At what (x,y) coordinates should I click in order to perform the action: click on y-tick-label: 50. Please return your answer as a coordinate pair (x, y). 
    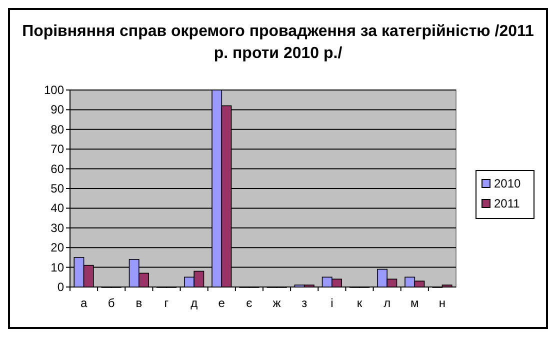
    Looking at the image, I should click on (57, 189).